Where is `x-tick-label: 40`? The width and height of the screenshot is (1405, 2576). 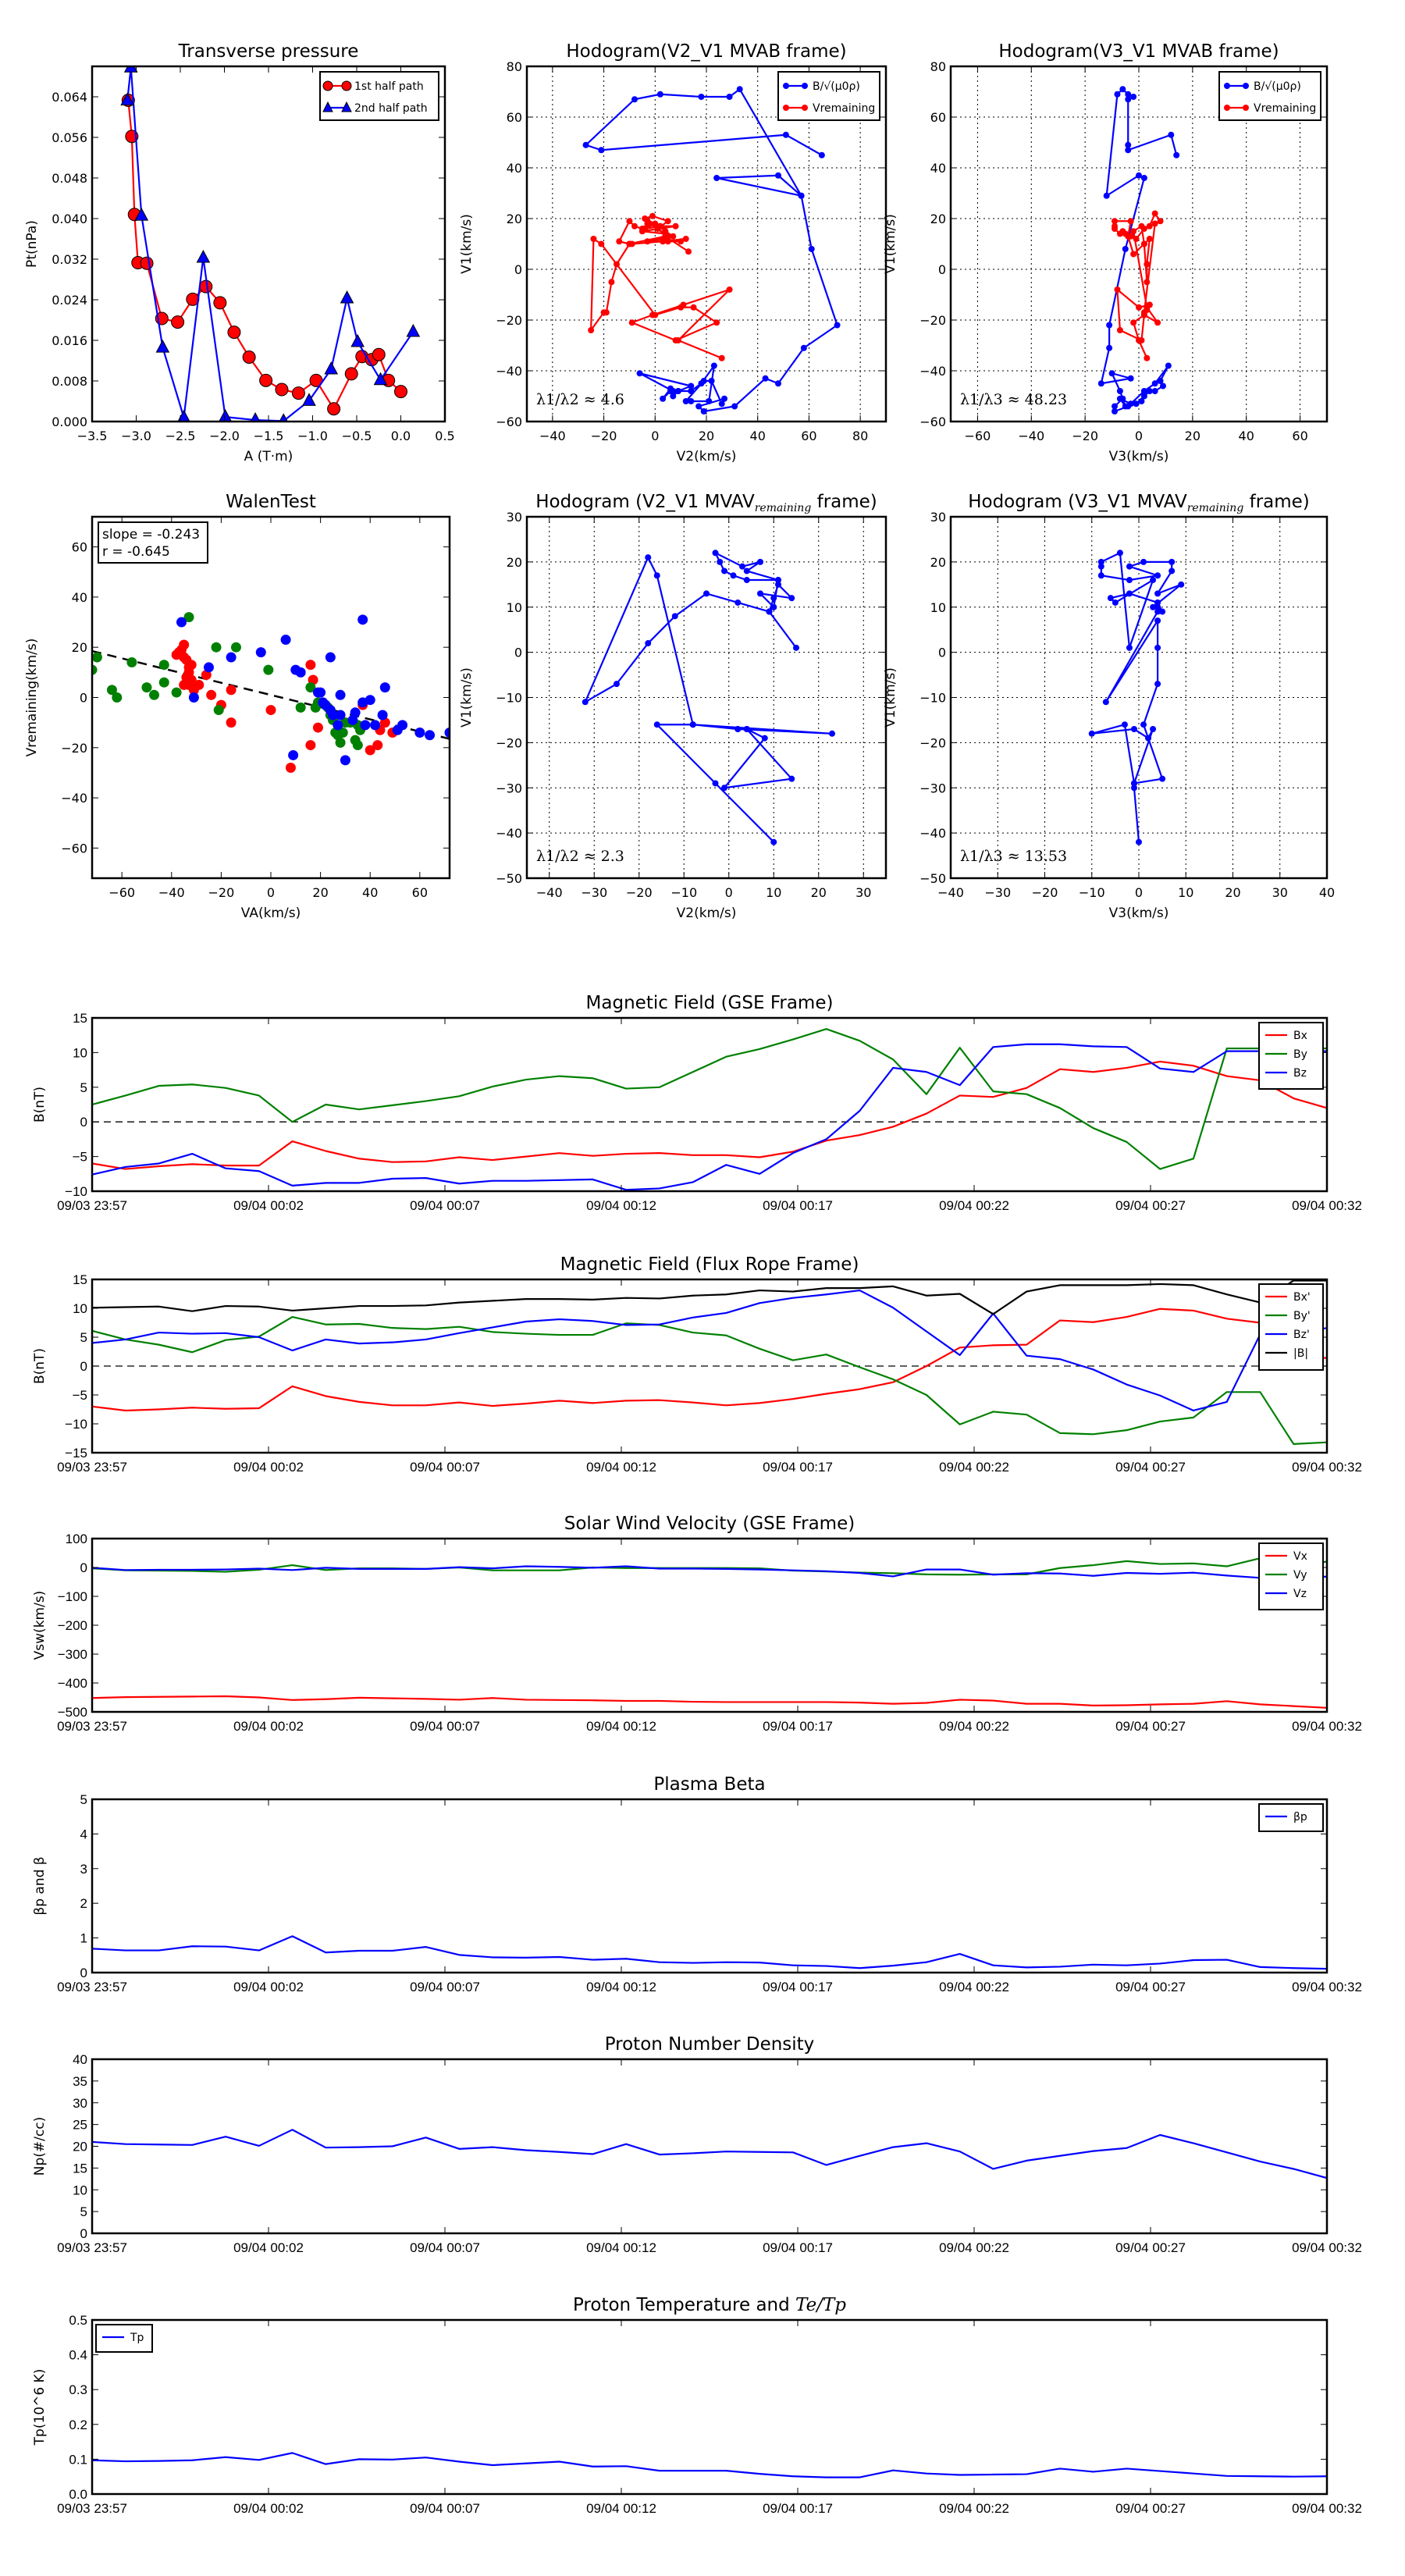 x-tick-label: 40 is located at coordinates (1327, 892).